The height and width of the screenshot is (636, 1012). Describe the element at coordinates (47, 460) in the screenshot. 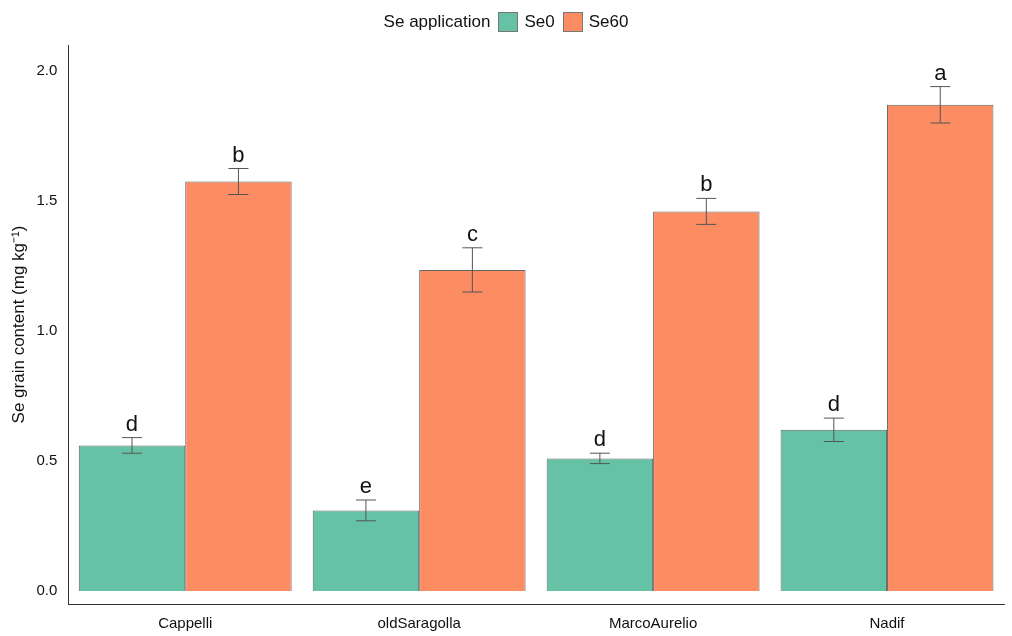

I see `y-tick-label: 0.5` at that location.